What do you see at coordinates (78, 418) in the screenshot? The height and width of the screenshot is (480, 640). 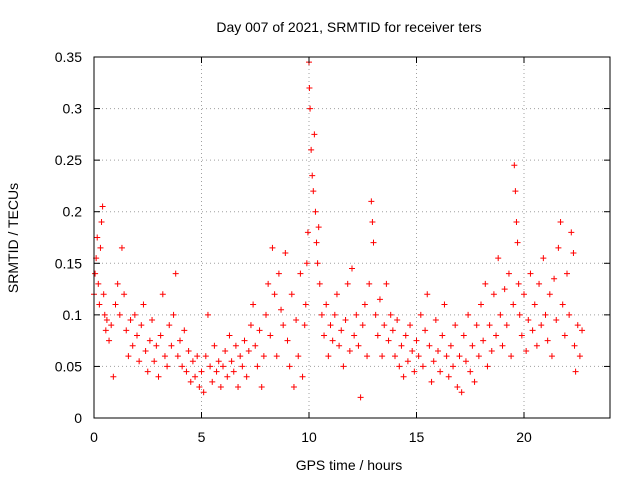 I see `y-tick-label: 0` at bounding box center [78, 418].